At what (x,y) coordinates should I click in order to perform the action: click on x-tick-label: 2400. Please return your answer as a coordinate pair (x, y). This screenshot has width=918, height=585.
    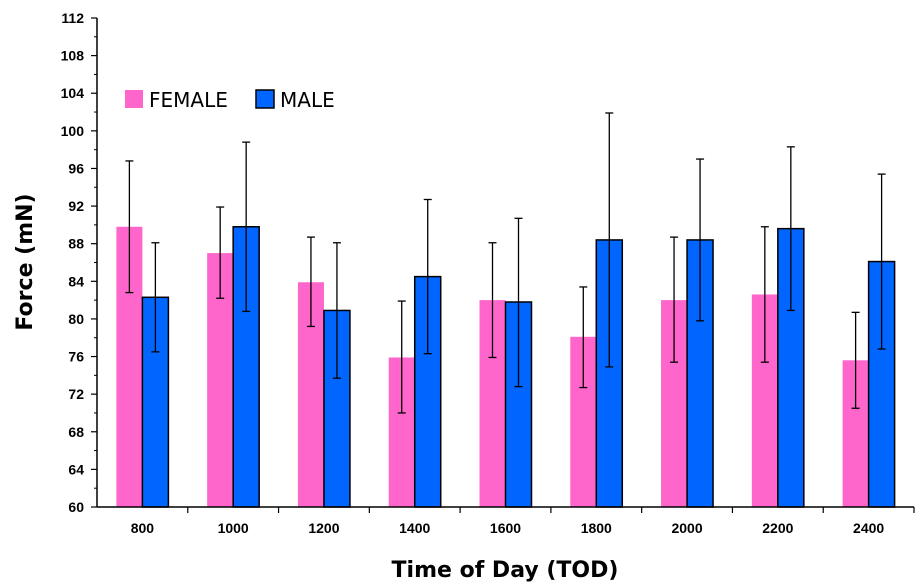
    Looking at the image, I should click on (868, 528).